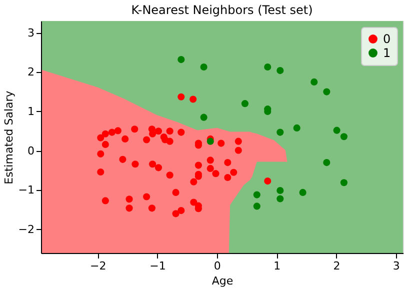 This screenshot has height=298, width=412. I want to click on x-tick-label: 0, so click(217, 266).